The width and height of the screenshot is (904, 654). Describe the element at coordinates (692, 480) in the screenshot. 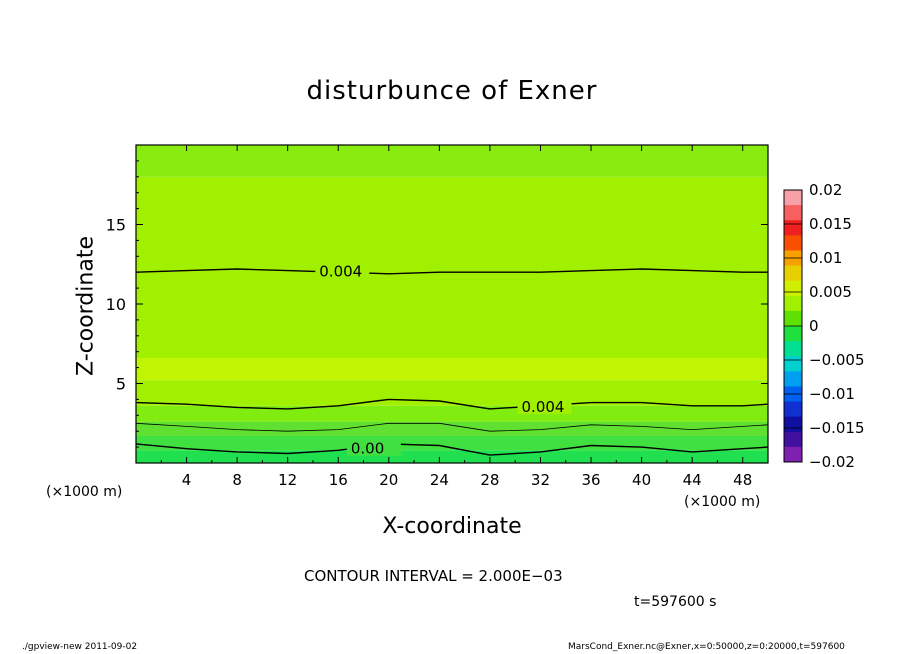

I see `x-tick-label-10: 44` at that location.